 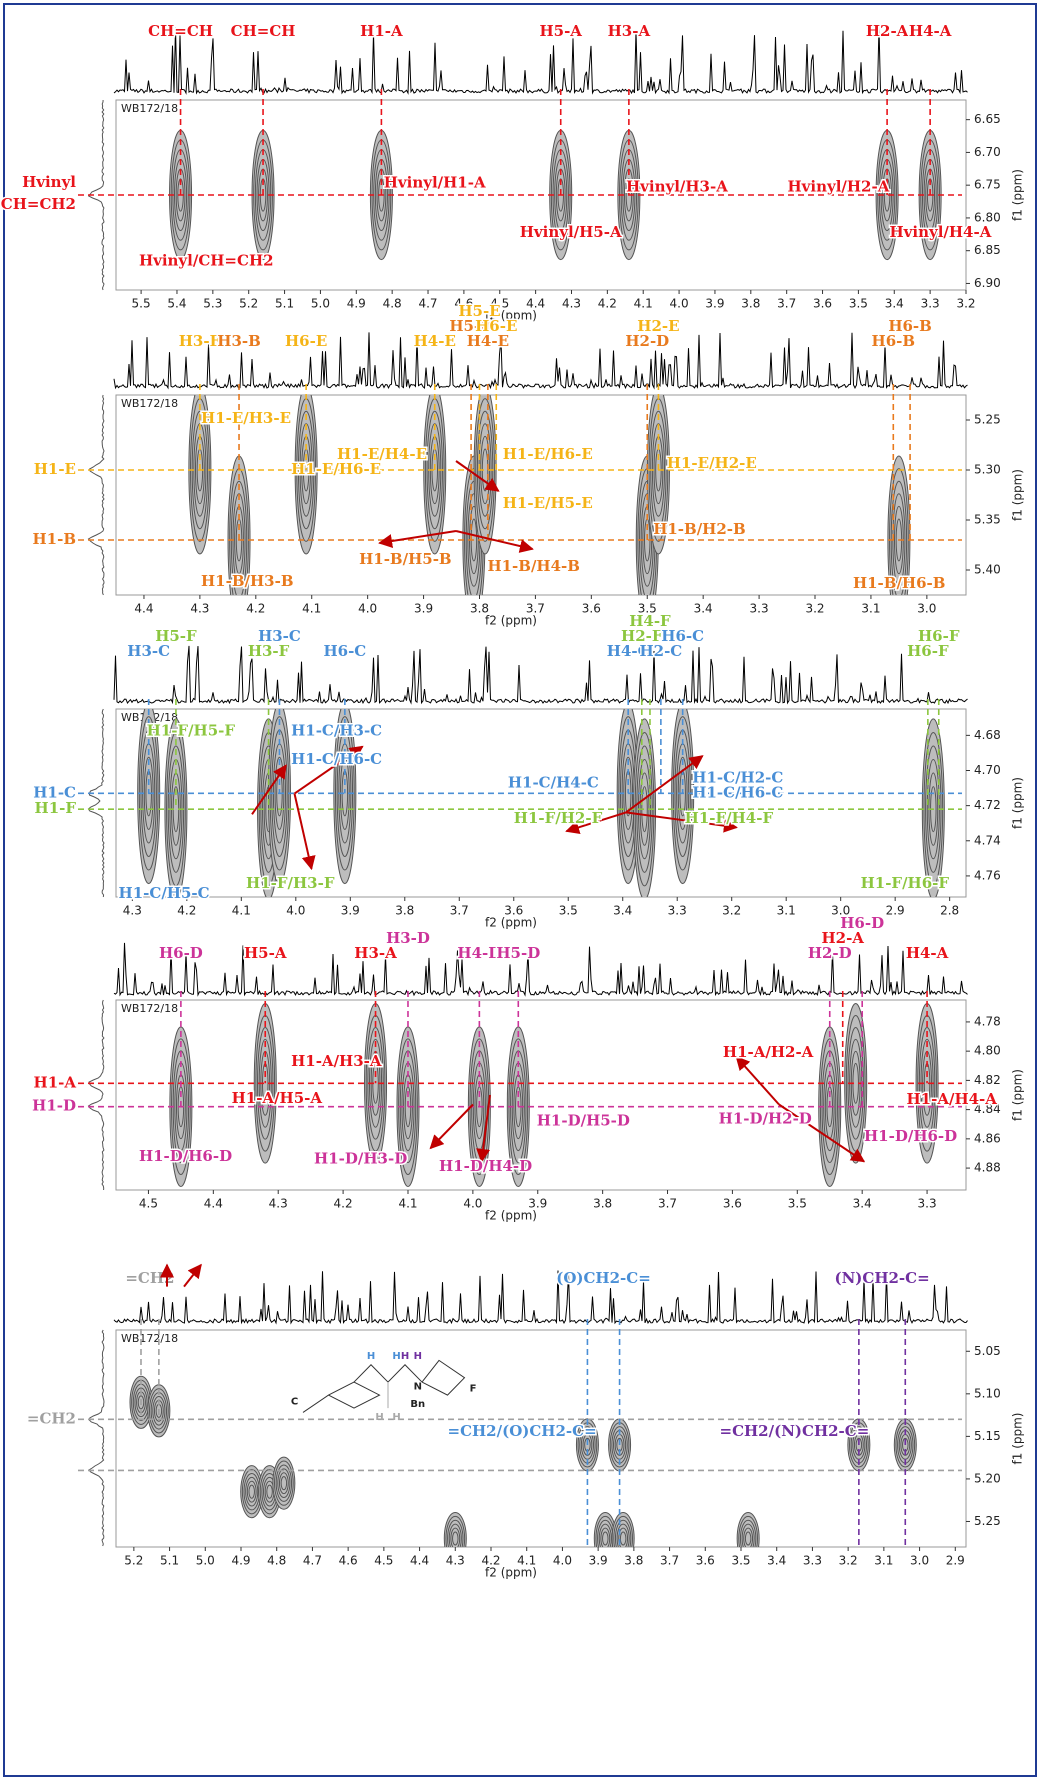 What do you see at coordinates (180, 31) in the screenshot?
I see `x-marker-label: CH=CH` at bounding box center [180, 31].